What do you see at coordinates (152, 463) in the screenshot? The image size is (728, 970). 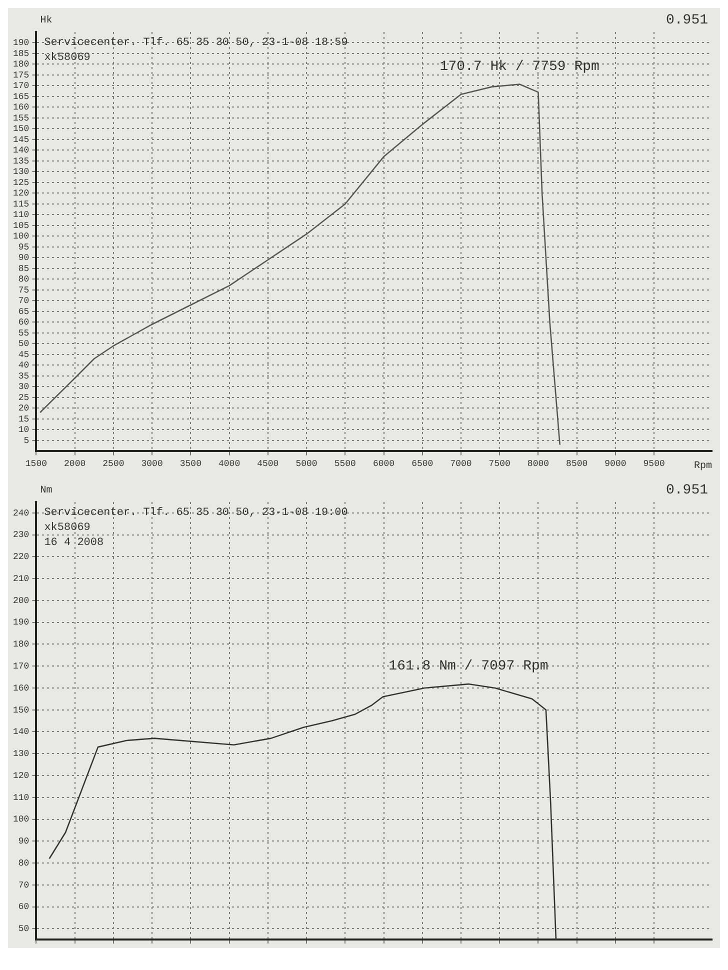 I see `x-tick-label: 3000` at bounding box center [152, 463].